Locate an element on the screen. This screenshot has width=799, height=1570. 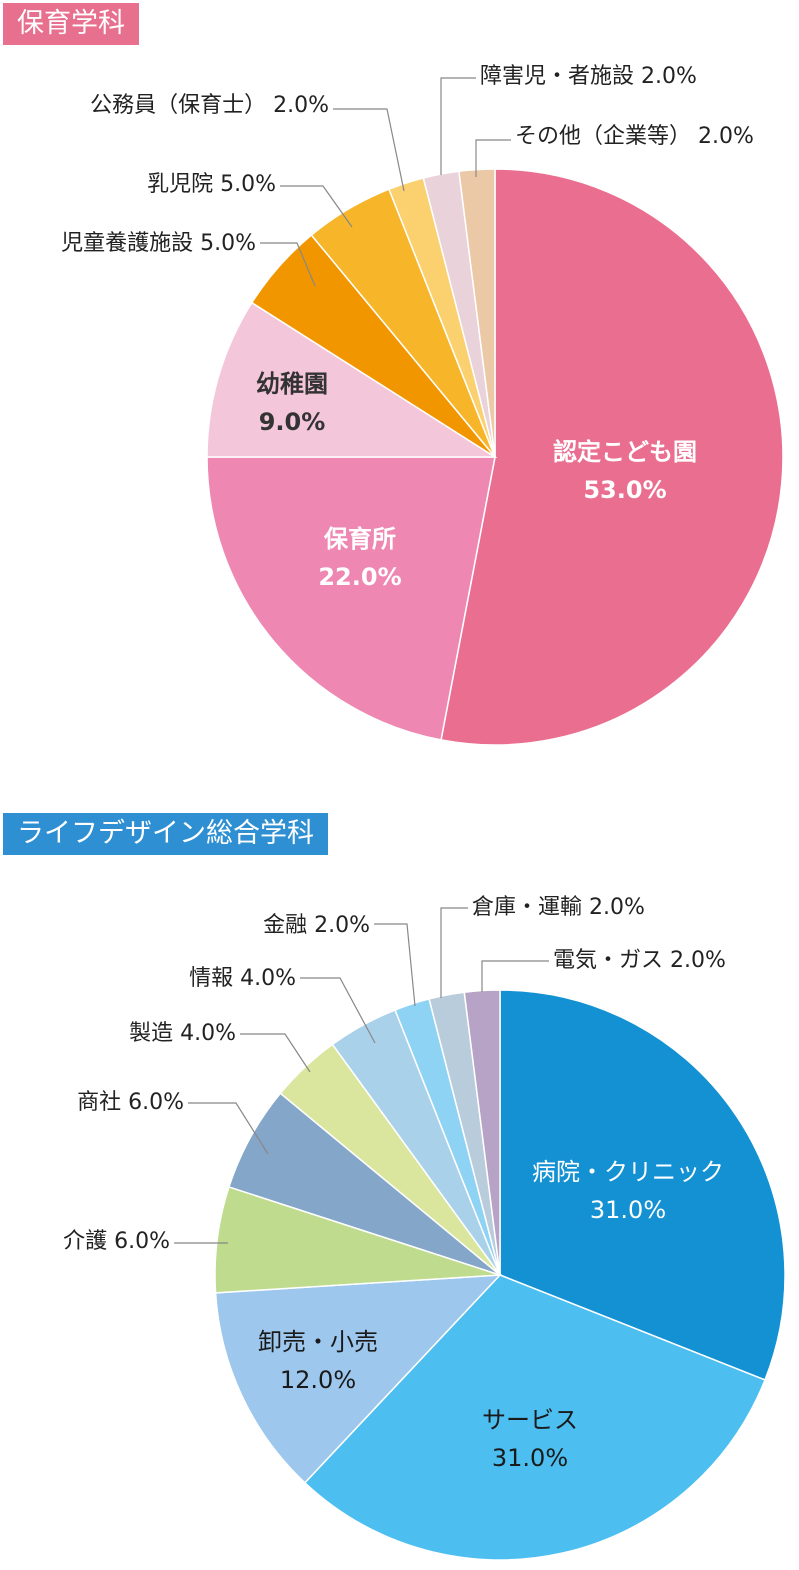
slice-label-0-3: 児童養護施設 5.0% is located at coordinates (158, 243).